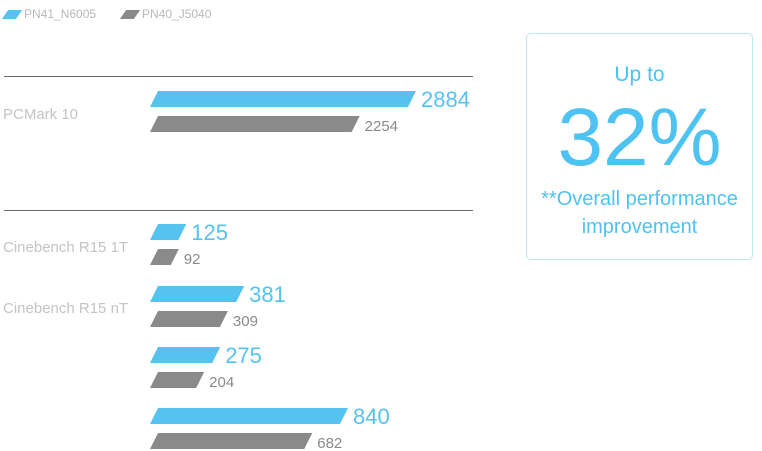  Describe the element at coordinates (245, 321) in the screenshot. I see `value-label-pn40-2: 309` at that location.